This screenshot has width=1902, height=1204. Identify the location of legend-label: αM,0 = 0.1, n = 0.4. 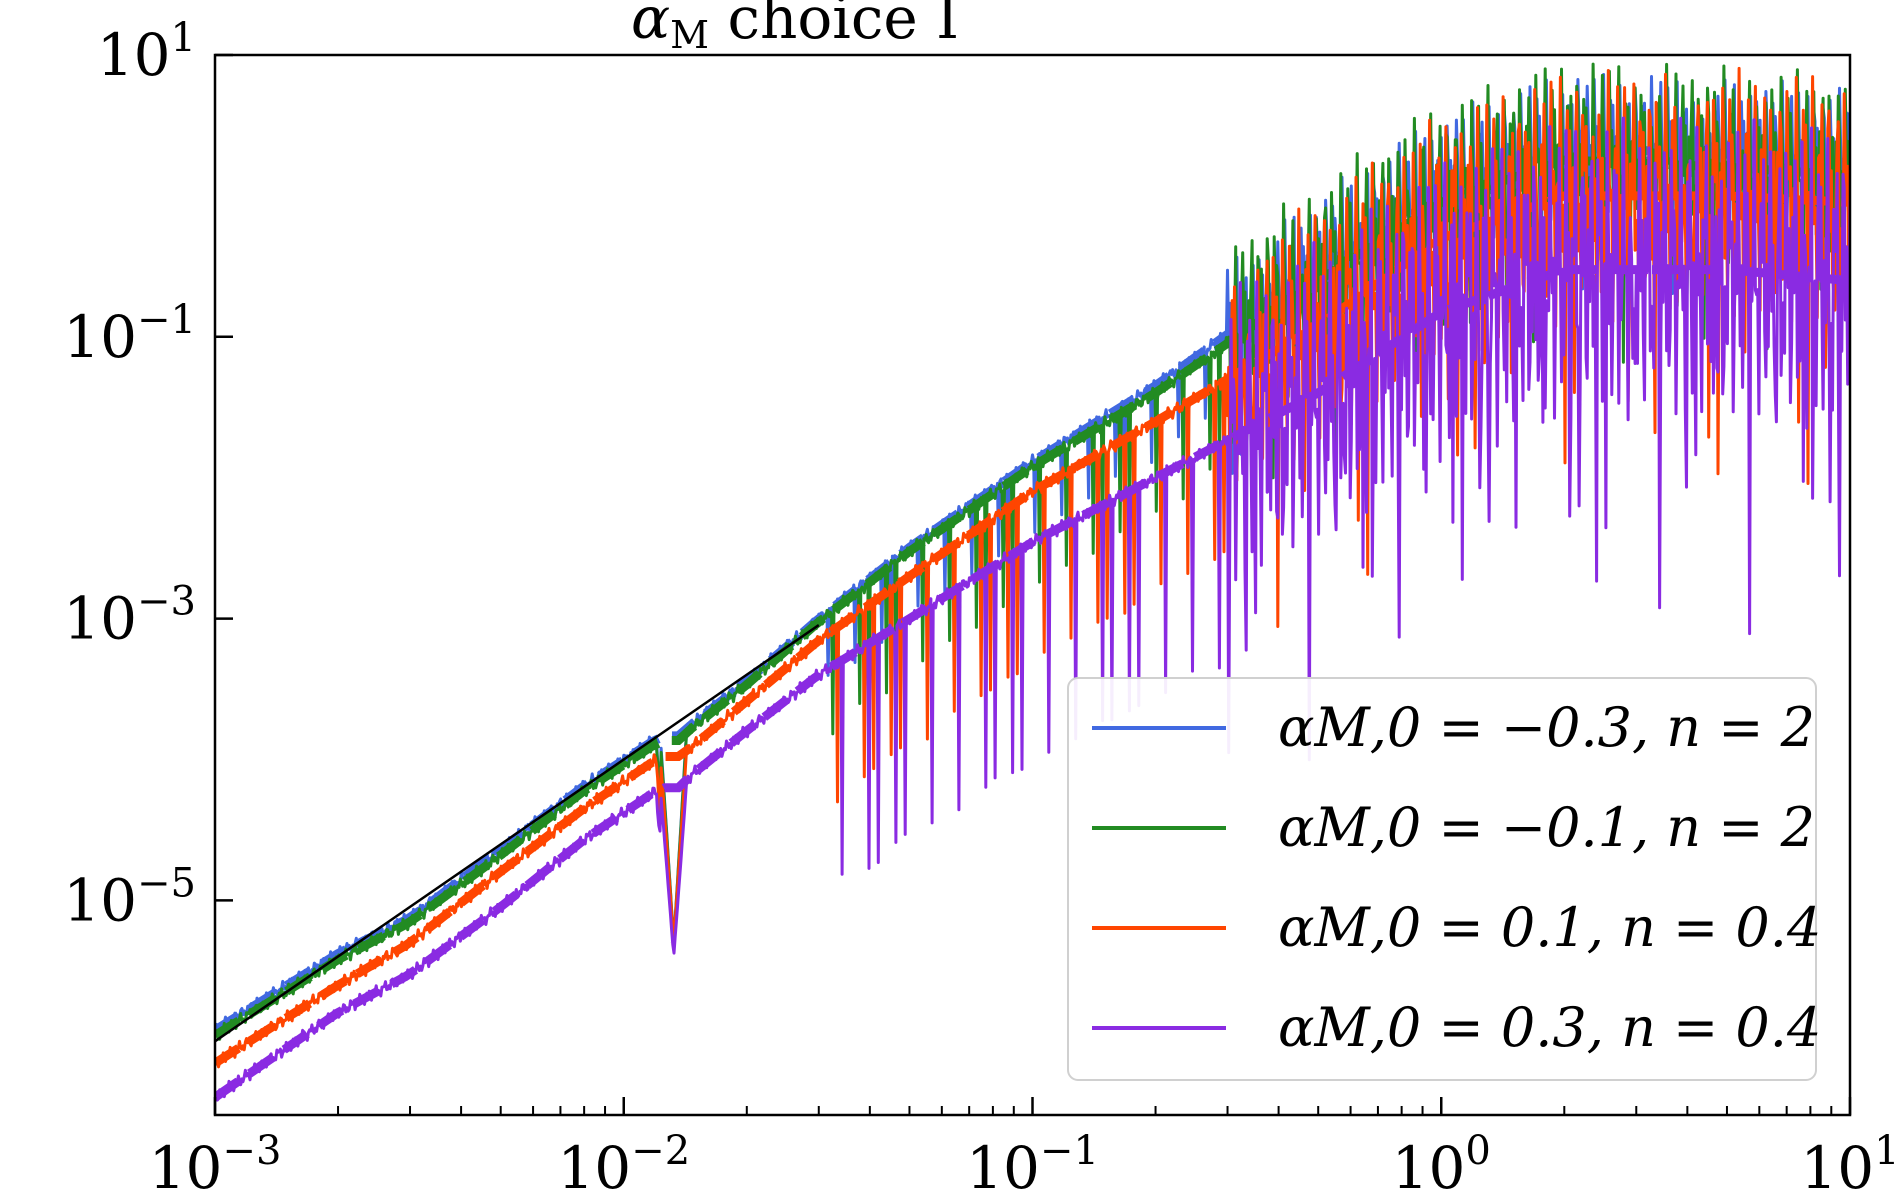
(1549, 927).